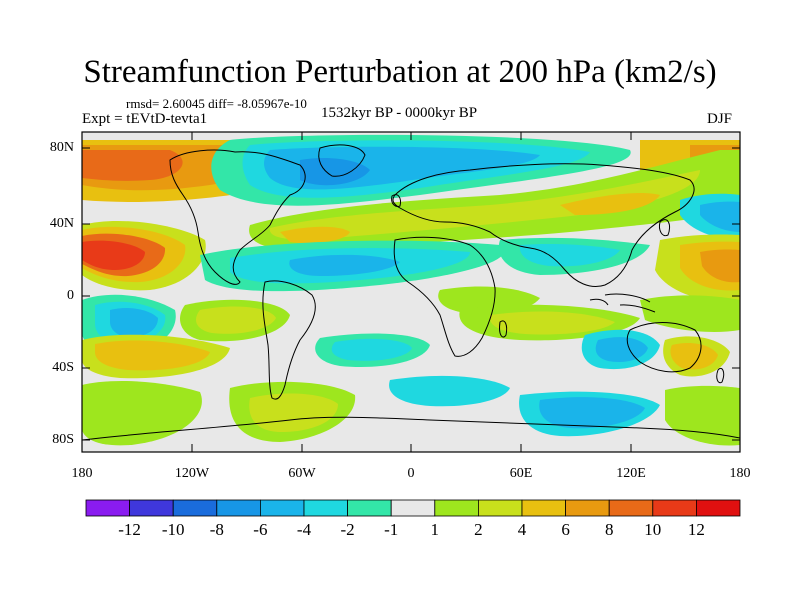 The height and width of the screenshot is (600, 800). I want to click on colorbar-label: -1, so click(391, 529).